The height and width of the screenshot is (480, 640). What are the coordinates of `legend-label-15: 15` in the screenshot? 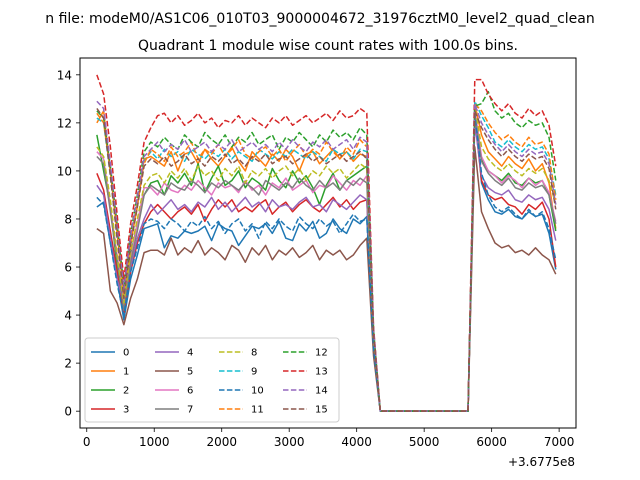 It's located at (321, 410).